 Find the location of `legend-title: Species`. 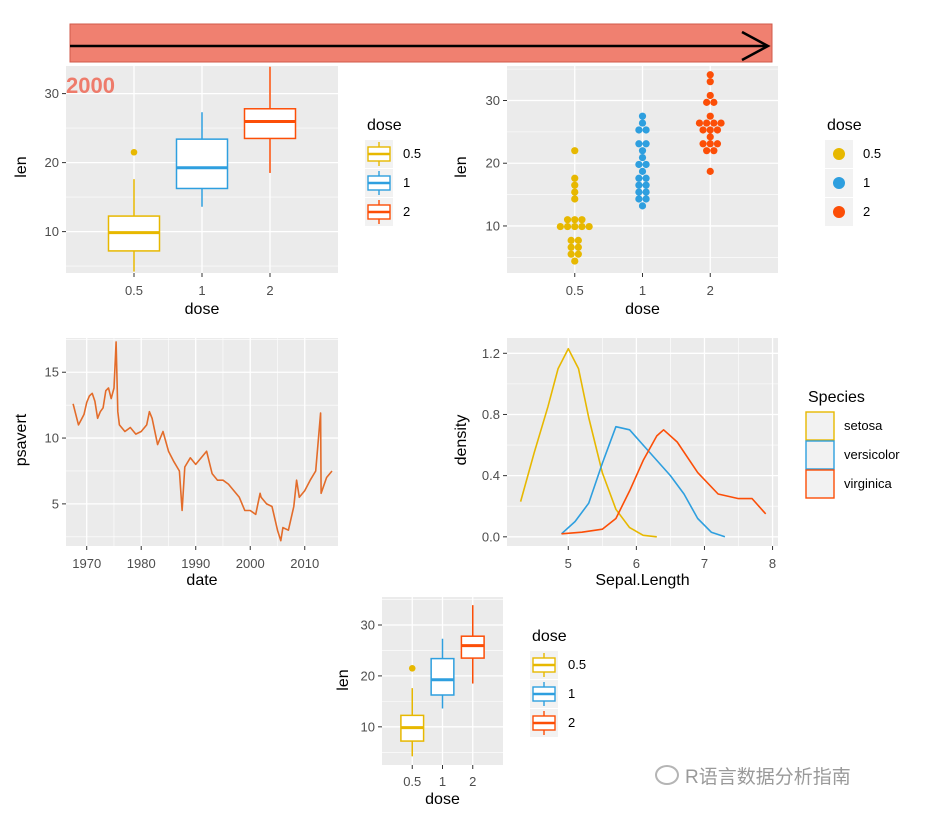

legend-title: Species is located at coordinates (836, 397).